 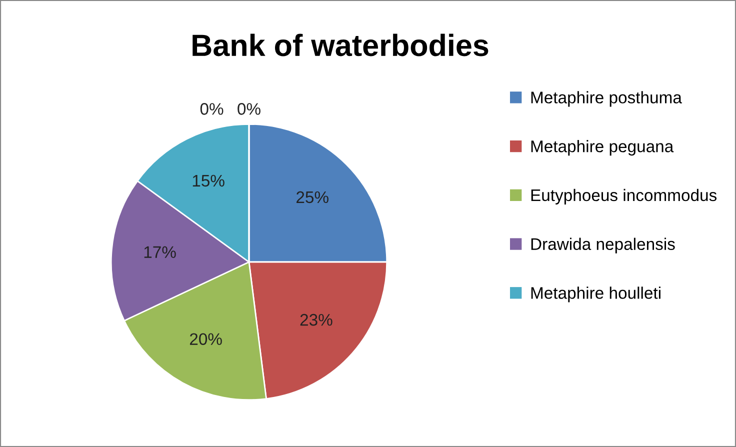 I want to click on data-label: 23%, so click(x=316, y=320).